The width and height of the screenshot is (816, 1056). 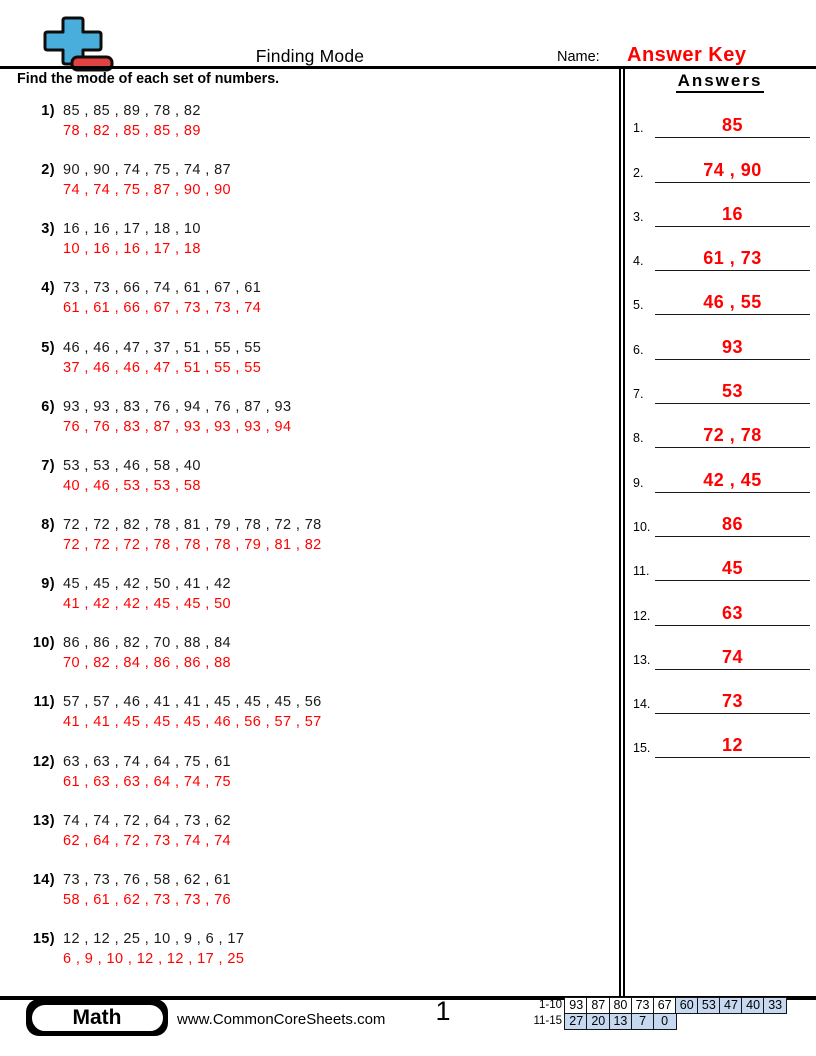 I want to click on question-number: 8), so click(x=48, y=524).